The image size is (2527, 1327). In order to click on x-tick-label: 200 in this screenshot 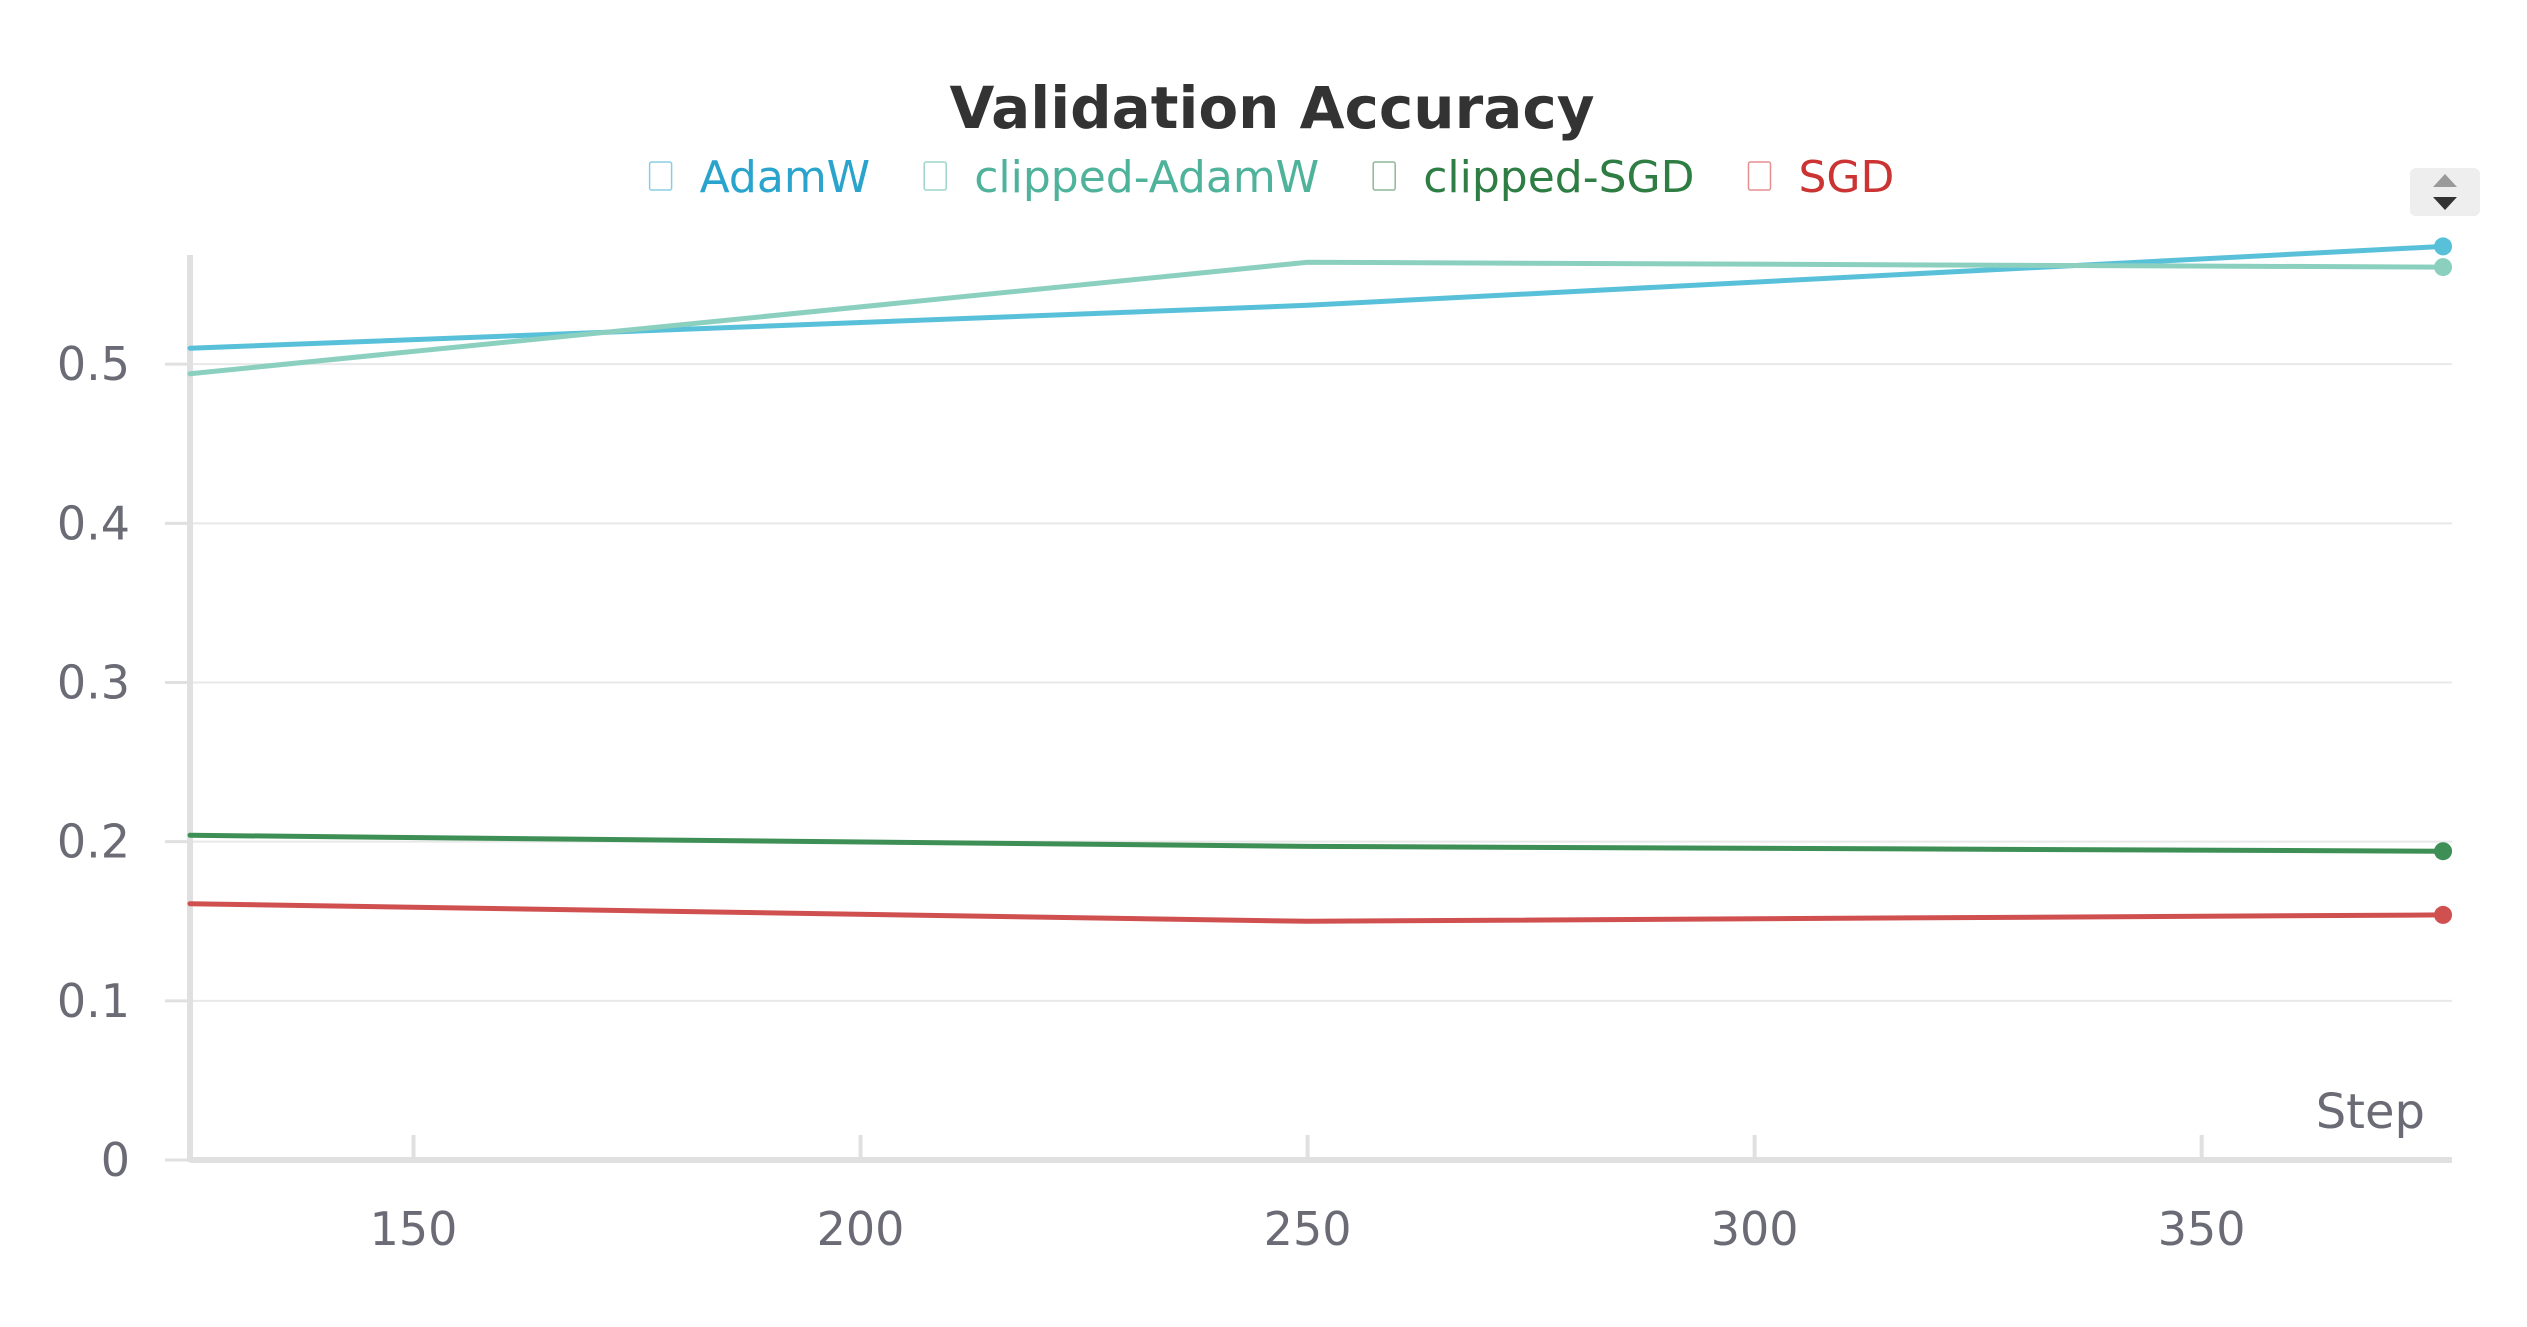, I will do `click(861, 1229)`.